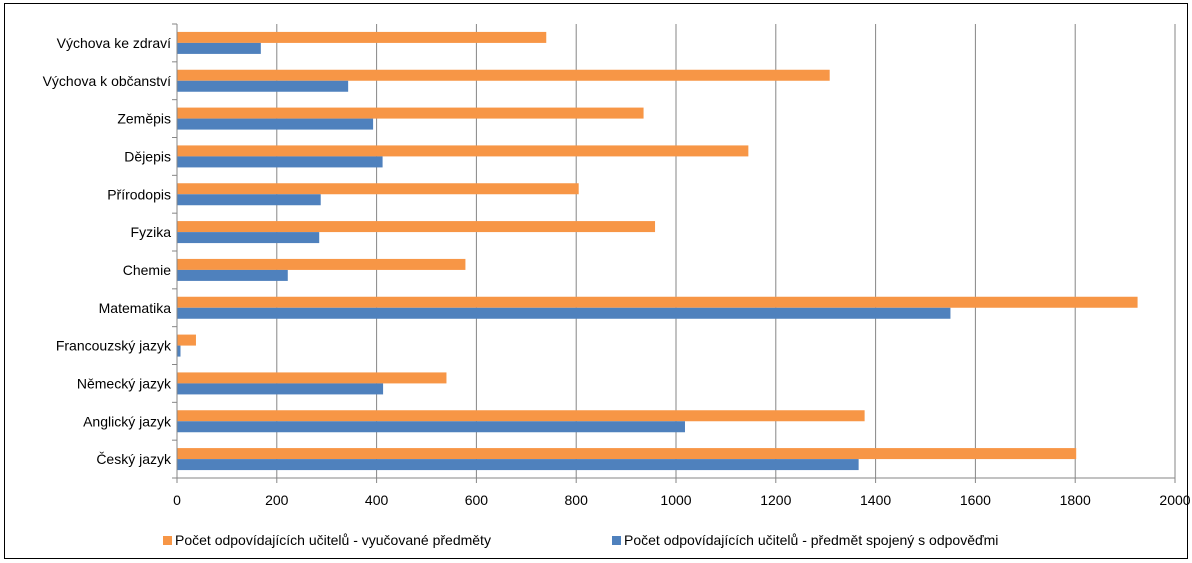  What do you see at coordinates (1075, 500) in the screenshot?
I see `x-tick-label: 1800` at bounding box center [1075, 500].